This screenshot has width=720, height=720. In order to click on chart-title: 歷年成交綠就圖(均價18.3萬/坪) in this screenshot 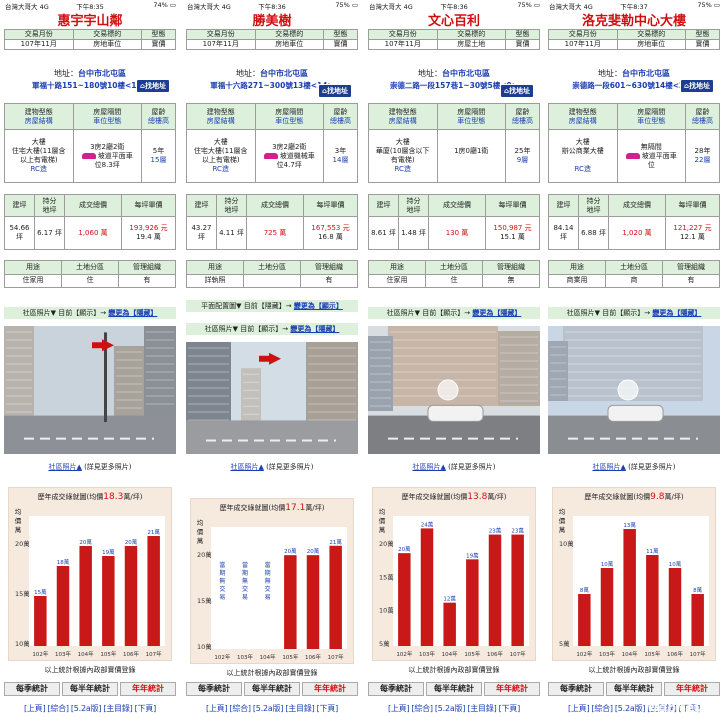, I will do `click(90, 497)`.